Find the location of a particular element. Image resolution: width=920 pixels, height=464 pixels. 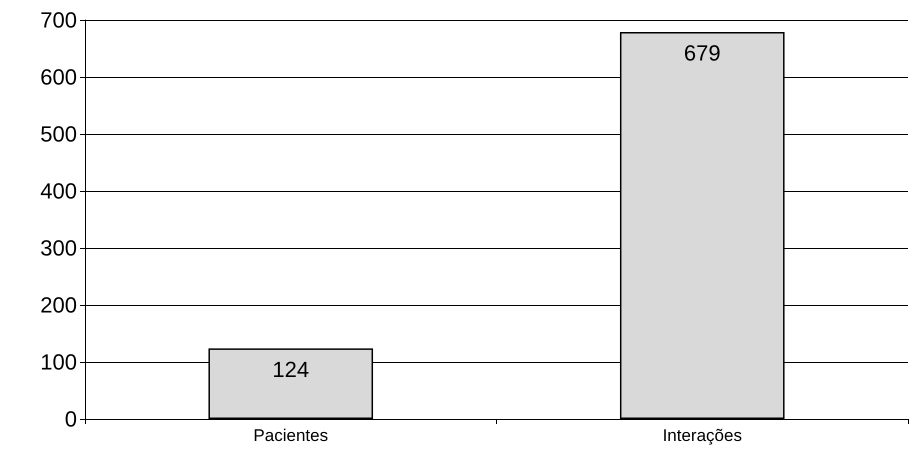

x-tick-label: Pacientes is located at coordinates (290, 435).